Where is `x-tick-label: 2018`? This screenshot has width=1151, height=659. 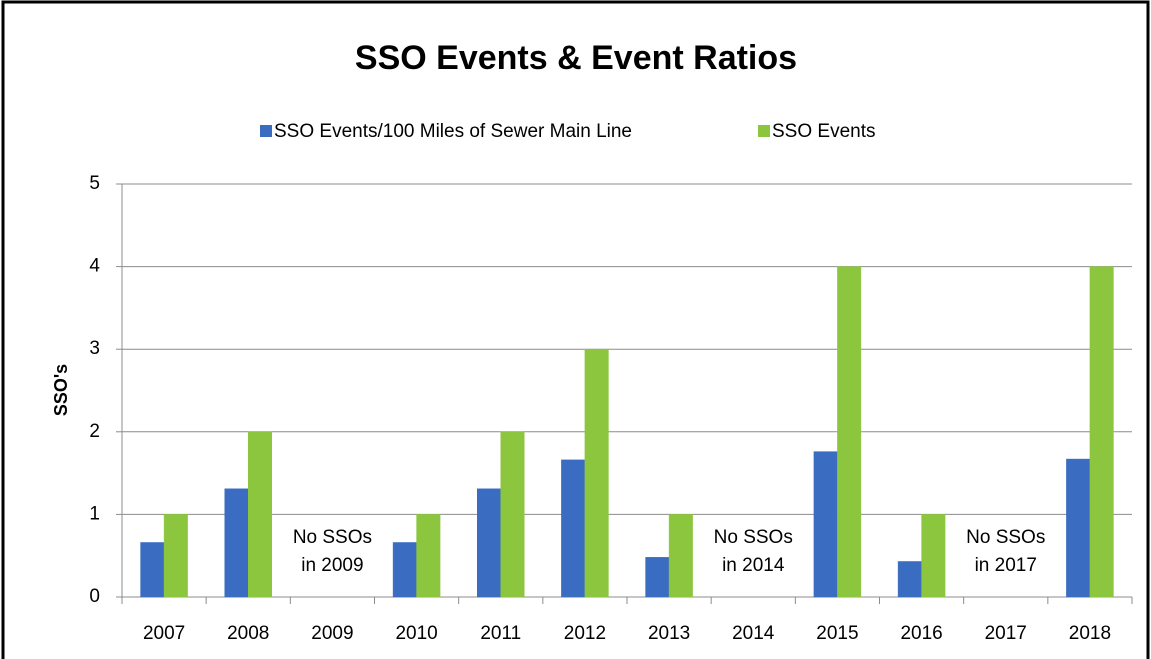 x-tick-label: 2018 is located at coordinates (1090, 633).